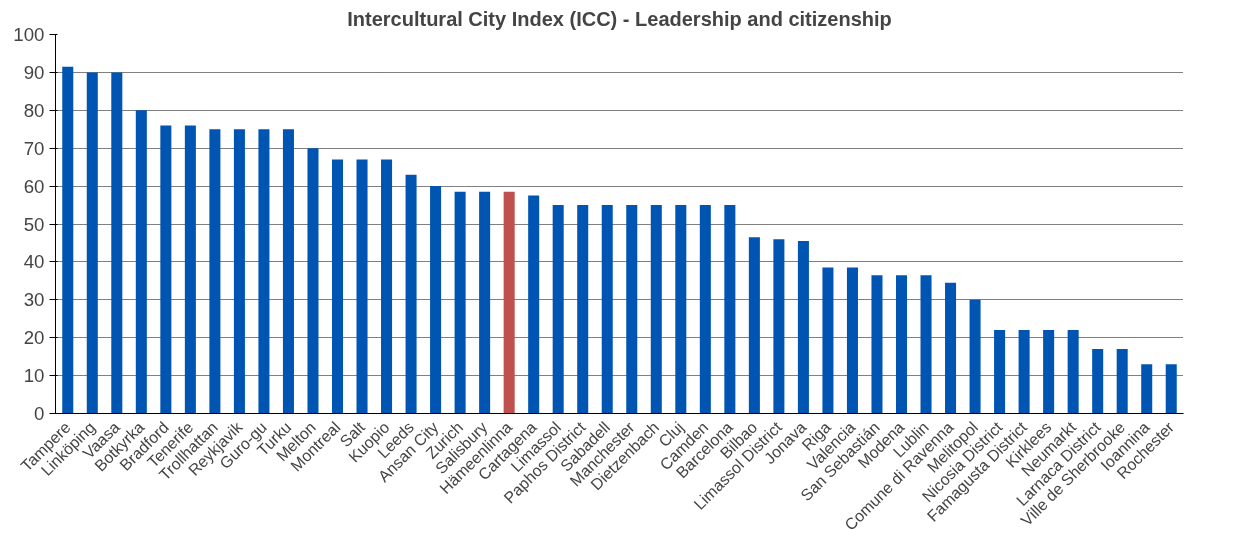 This screenshot has width=1233, height=542. What do you see at coordinates (34, 300) in the screenshot?
I see `y-tick-label: 30` at bounding box center [34, 300].